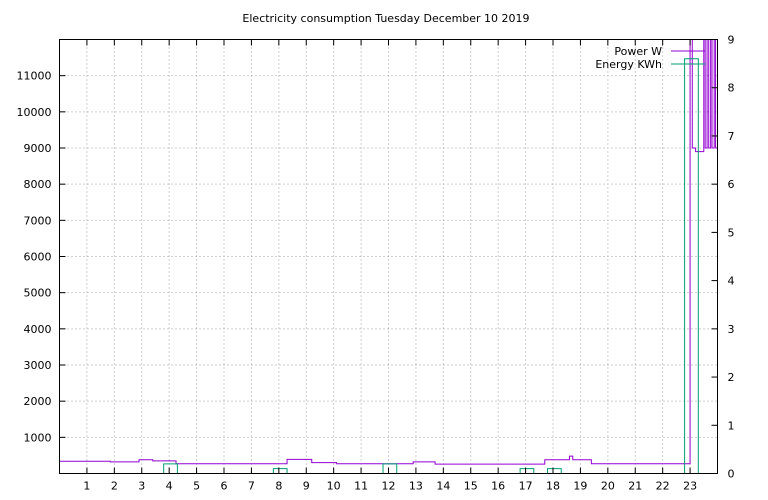  I want to click on x-tick-label: 15, so click(471, 486).